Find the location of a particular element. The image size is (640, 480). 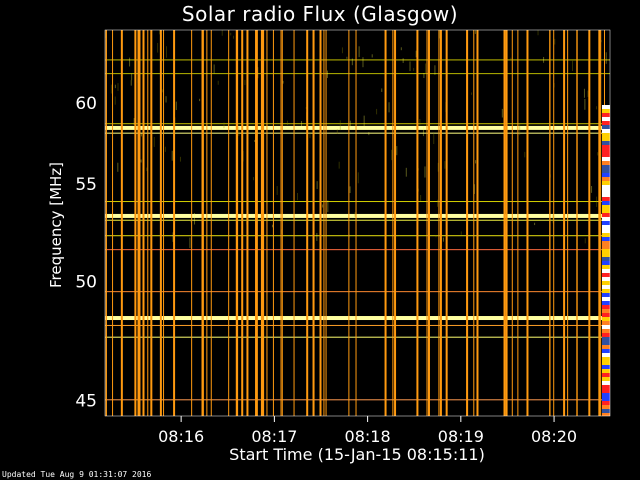

y-tick-label: 45 is located at coordinates (86, 401).